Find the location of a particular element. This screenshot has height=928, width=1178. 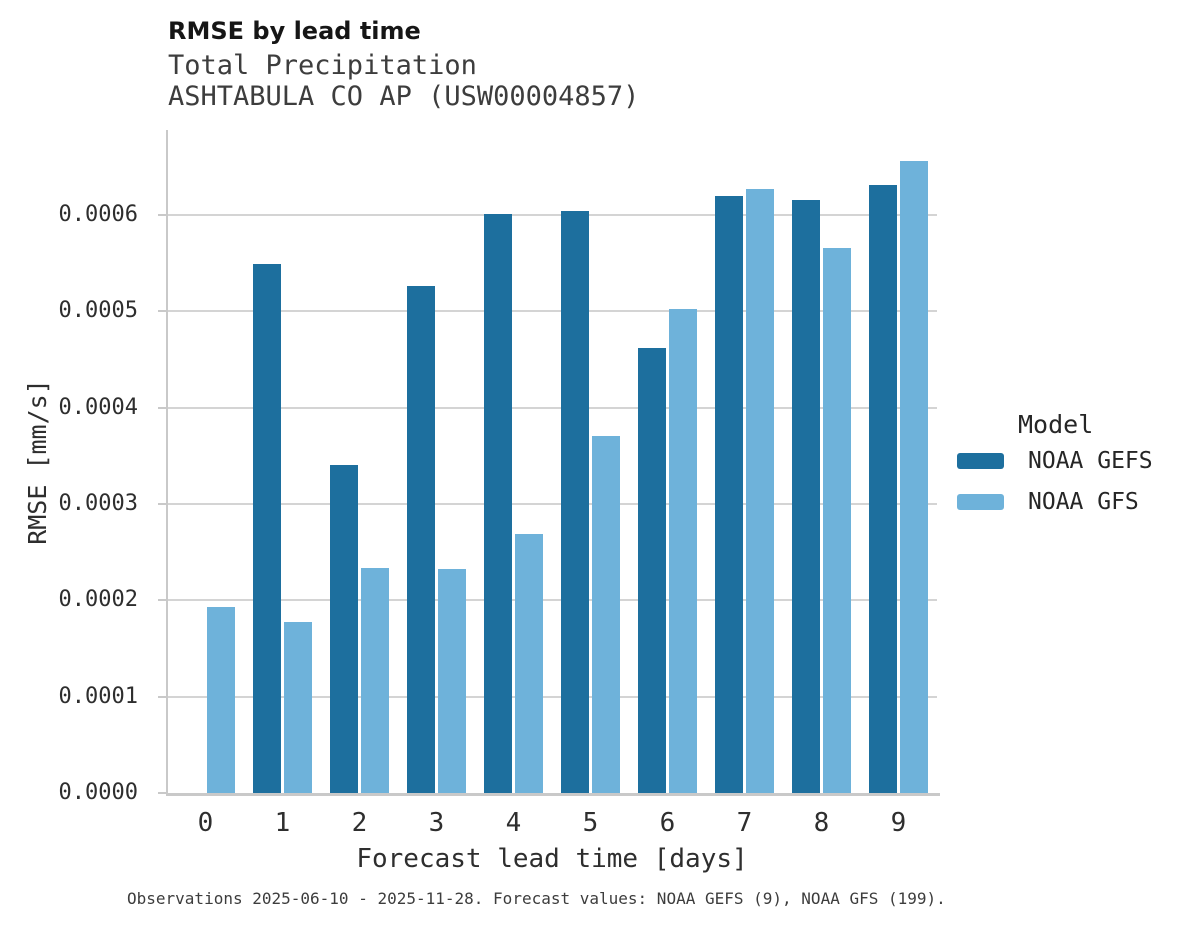

x-tick-label: 5 is located at coordinates (590, 823).